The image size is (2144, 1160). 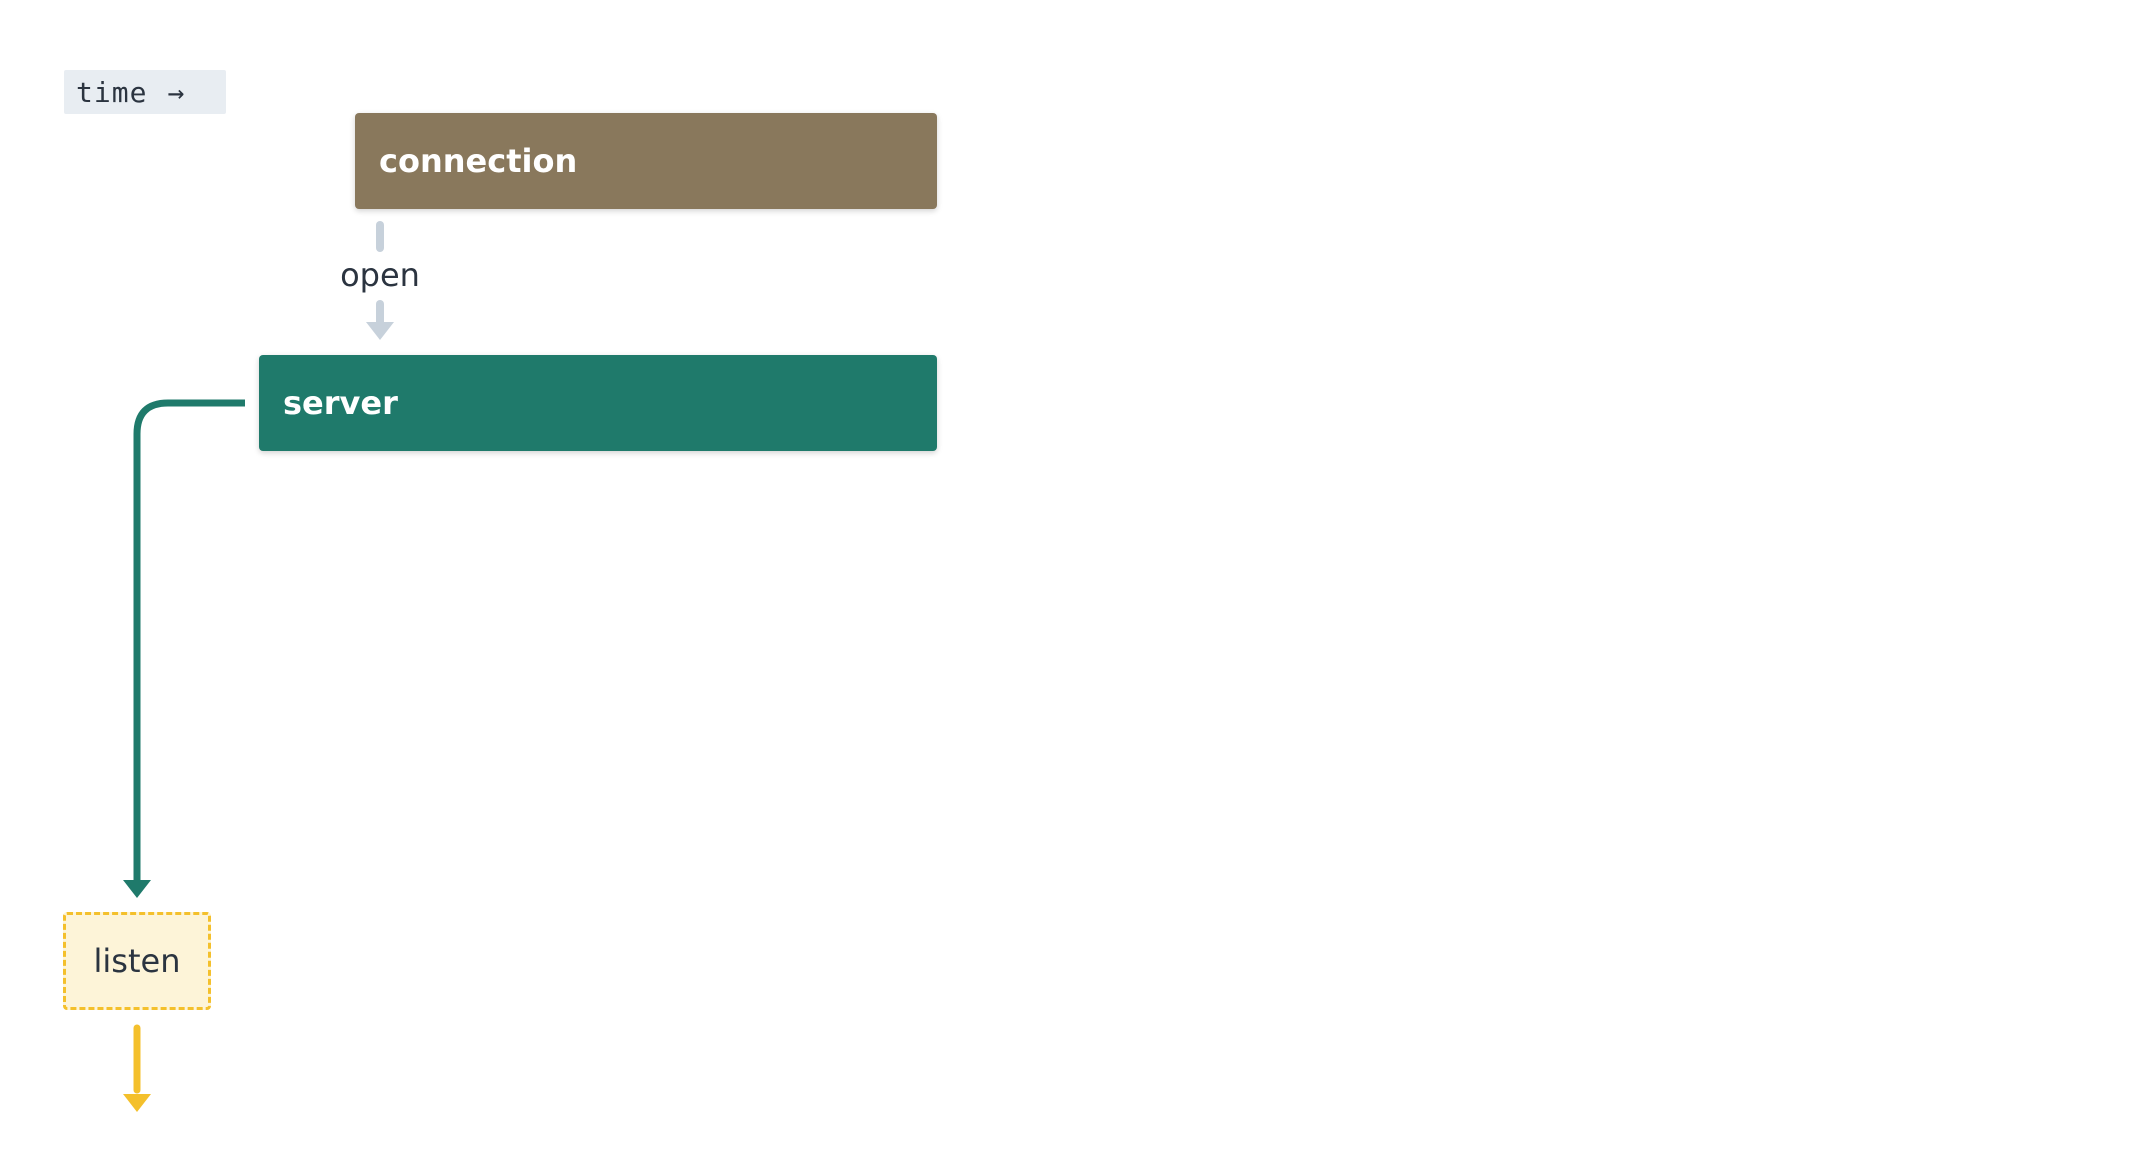 I want to click on server-to-listen-edge, so click(x=189, y=640).